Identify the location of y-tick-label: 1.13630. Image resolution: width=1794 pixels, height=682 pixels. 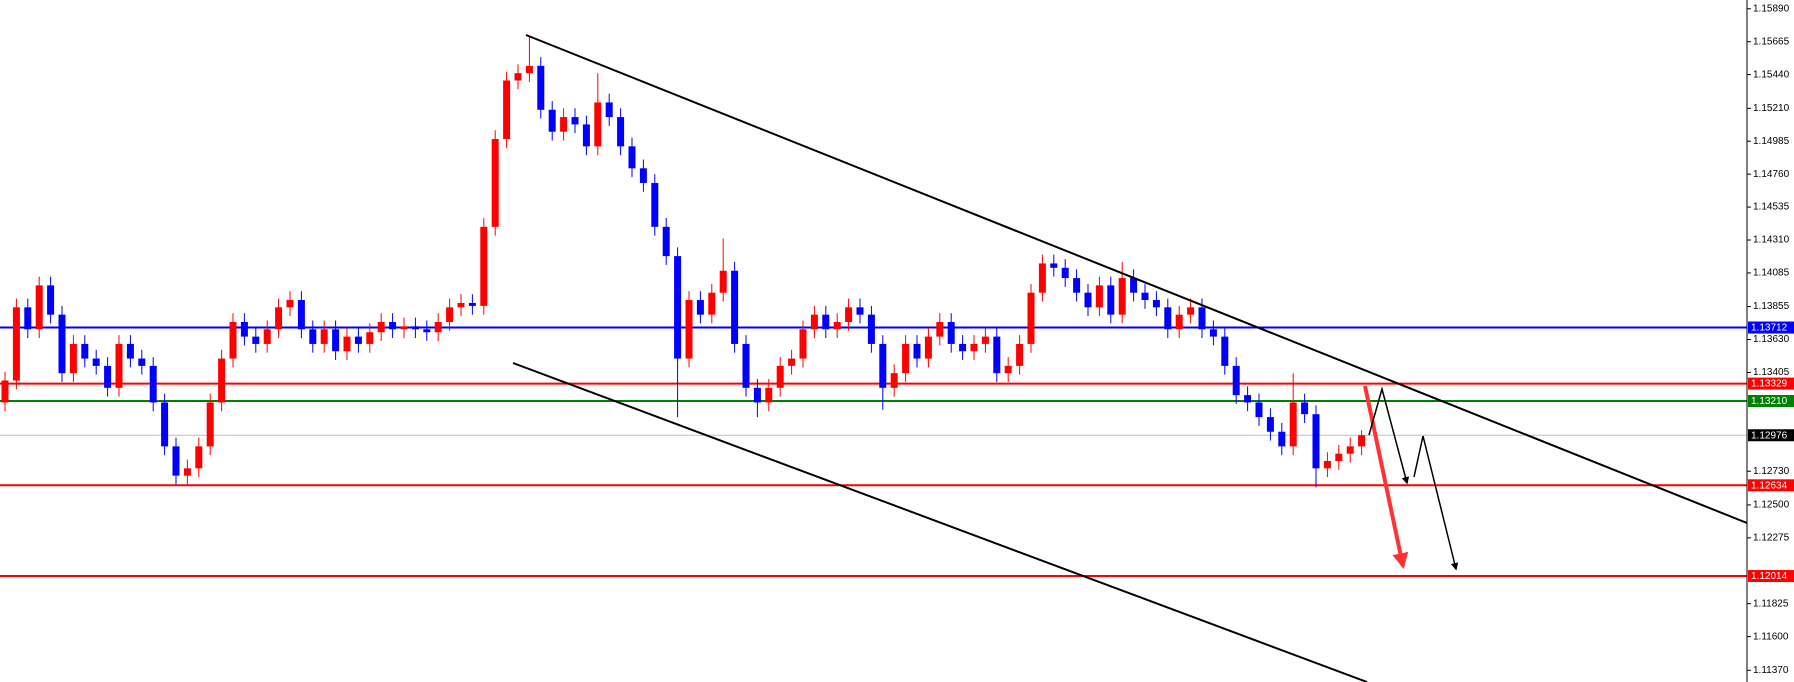
(1771, 339).